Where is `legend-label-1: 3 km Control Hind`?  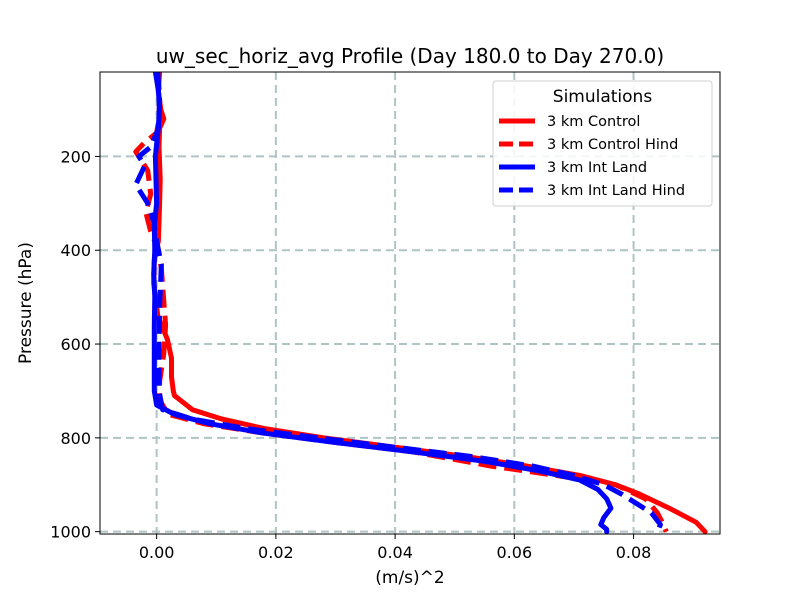
legend-label-1: 3 km Control Hind is located at coordinates (612, 145).